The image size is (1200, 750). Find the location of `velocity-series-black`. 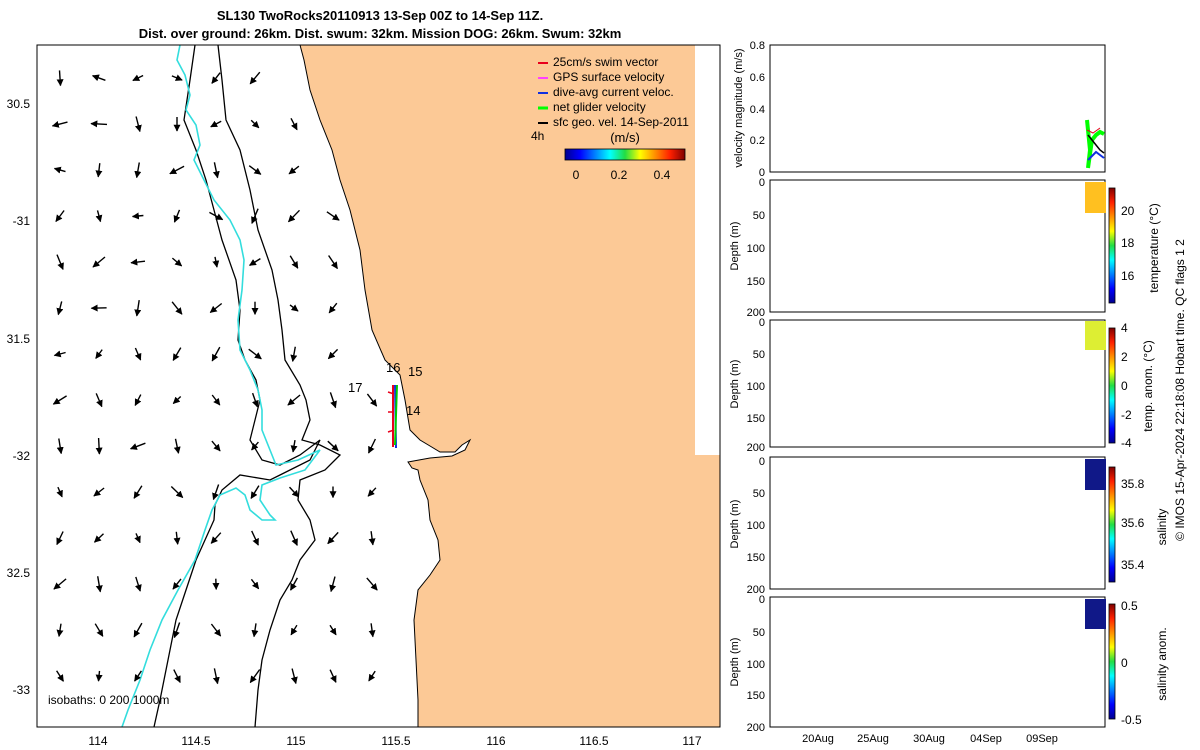

velocity-series-black is located at coordinates (1096, 144).